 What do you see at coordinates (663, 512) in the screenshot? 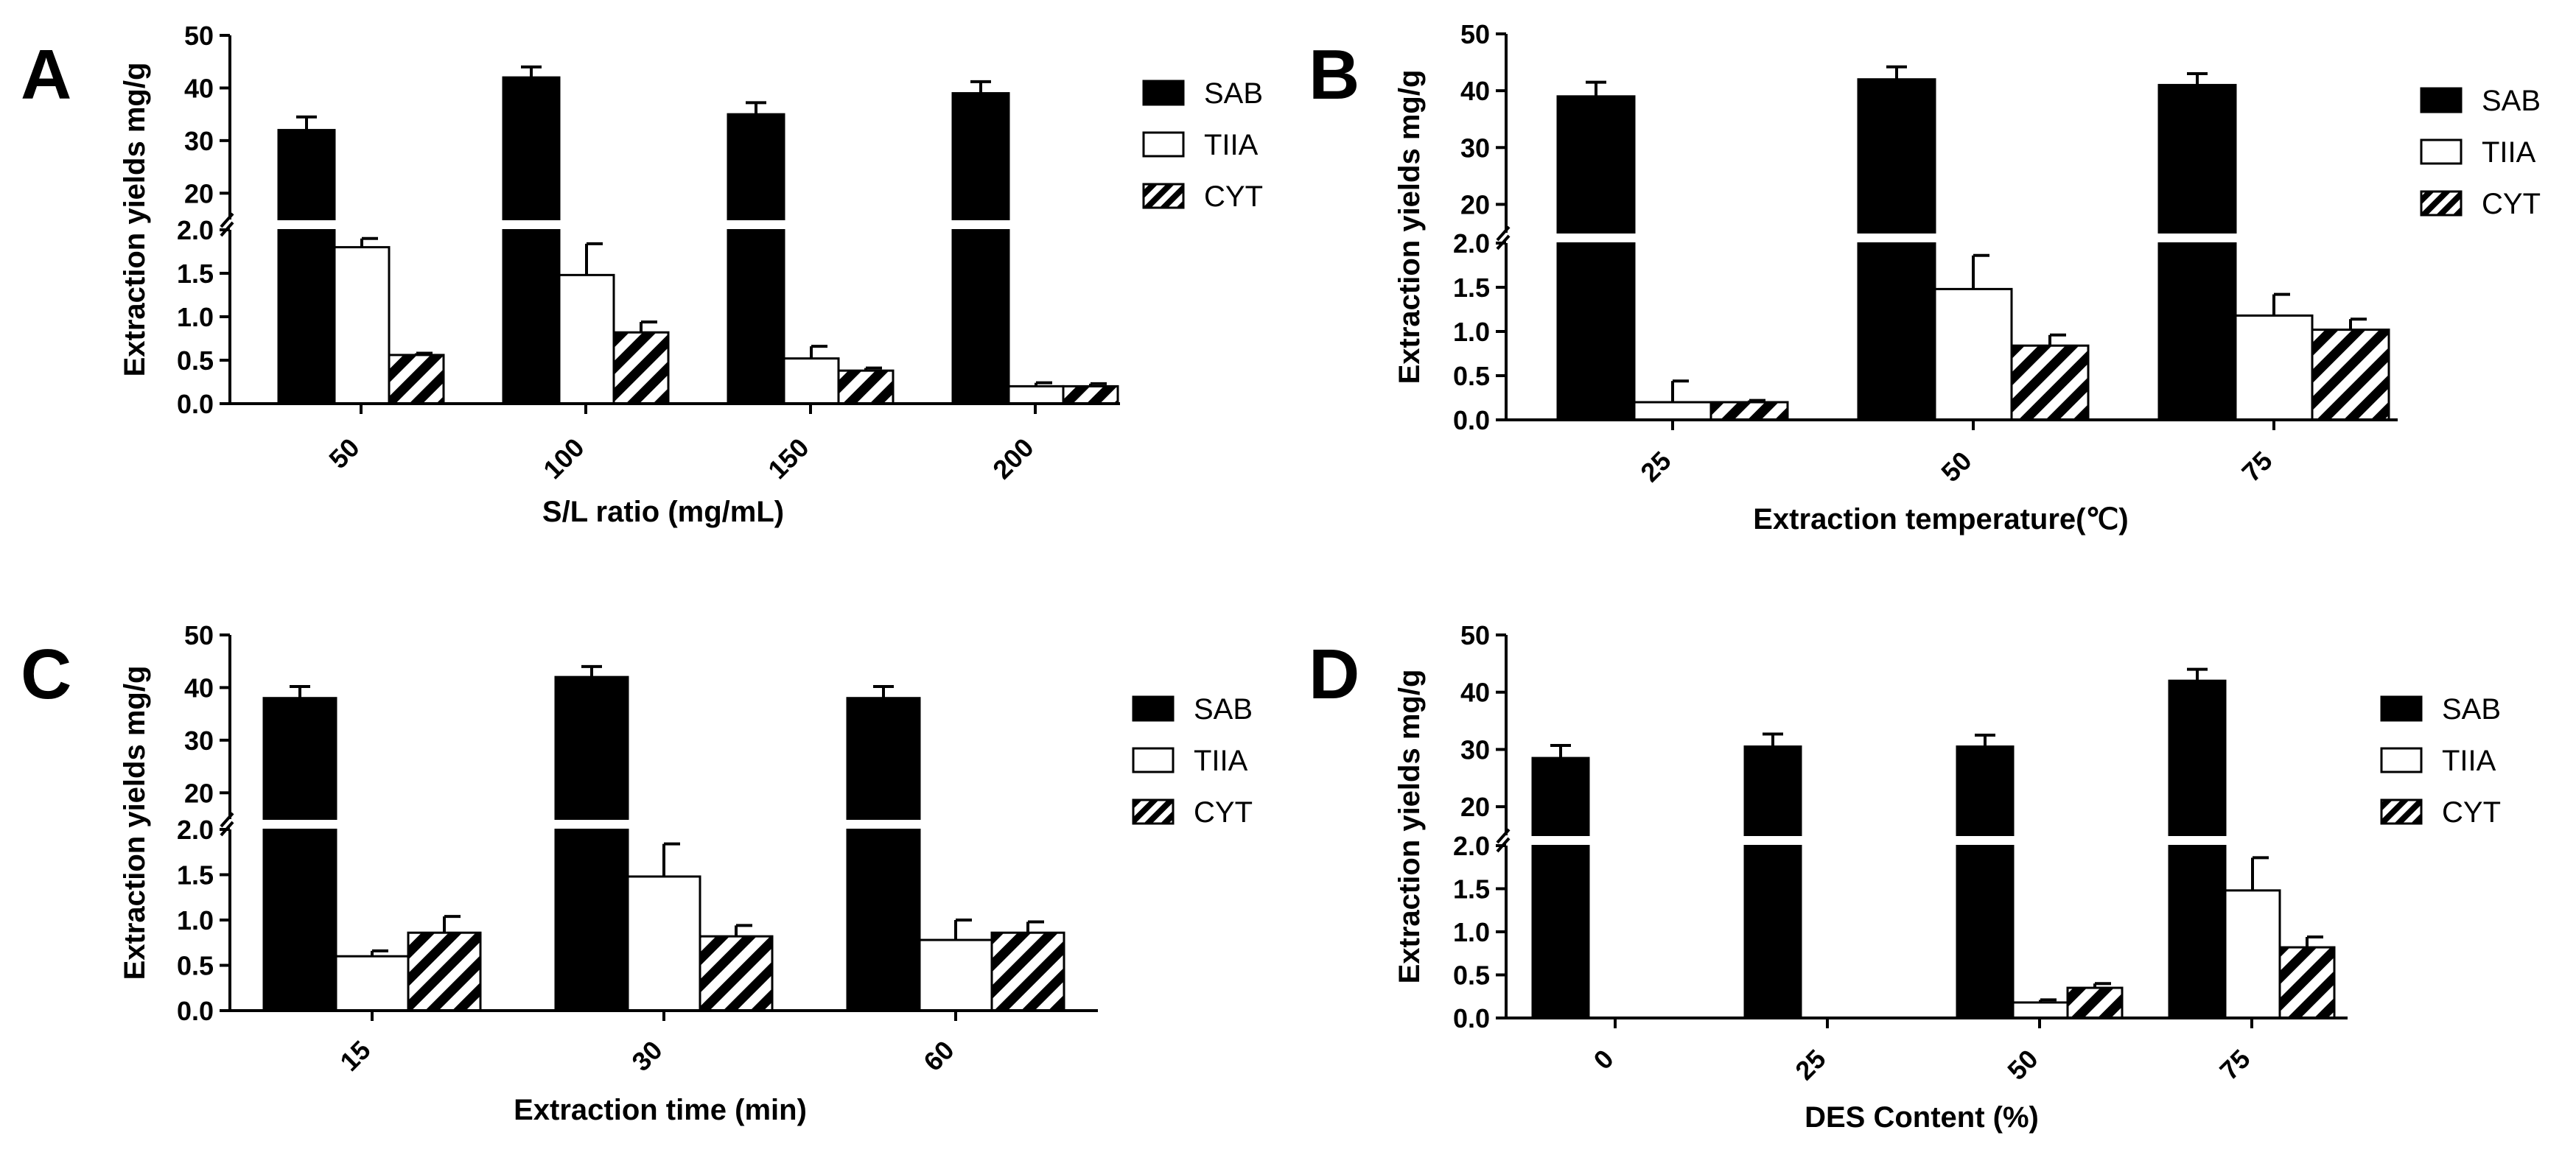
I see `x-axis-label: S/L ratio (mg/mL)` at bounding box center [663, 512].